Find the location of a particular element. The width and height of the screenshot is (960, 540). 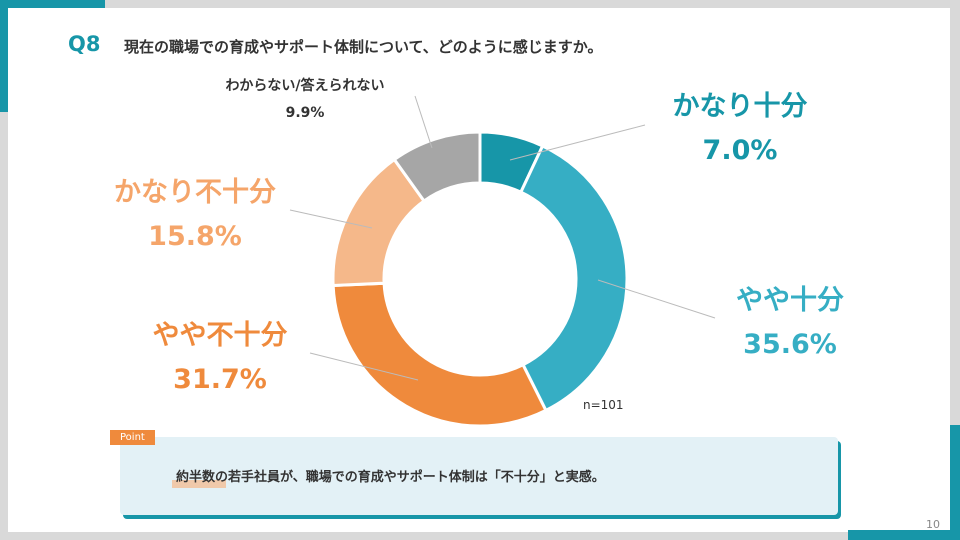

sample-size: n=101 is located at coordinates (603, 405).